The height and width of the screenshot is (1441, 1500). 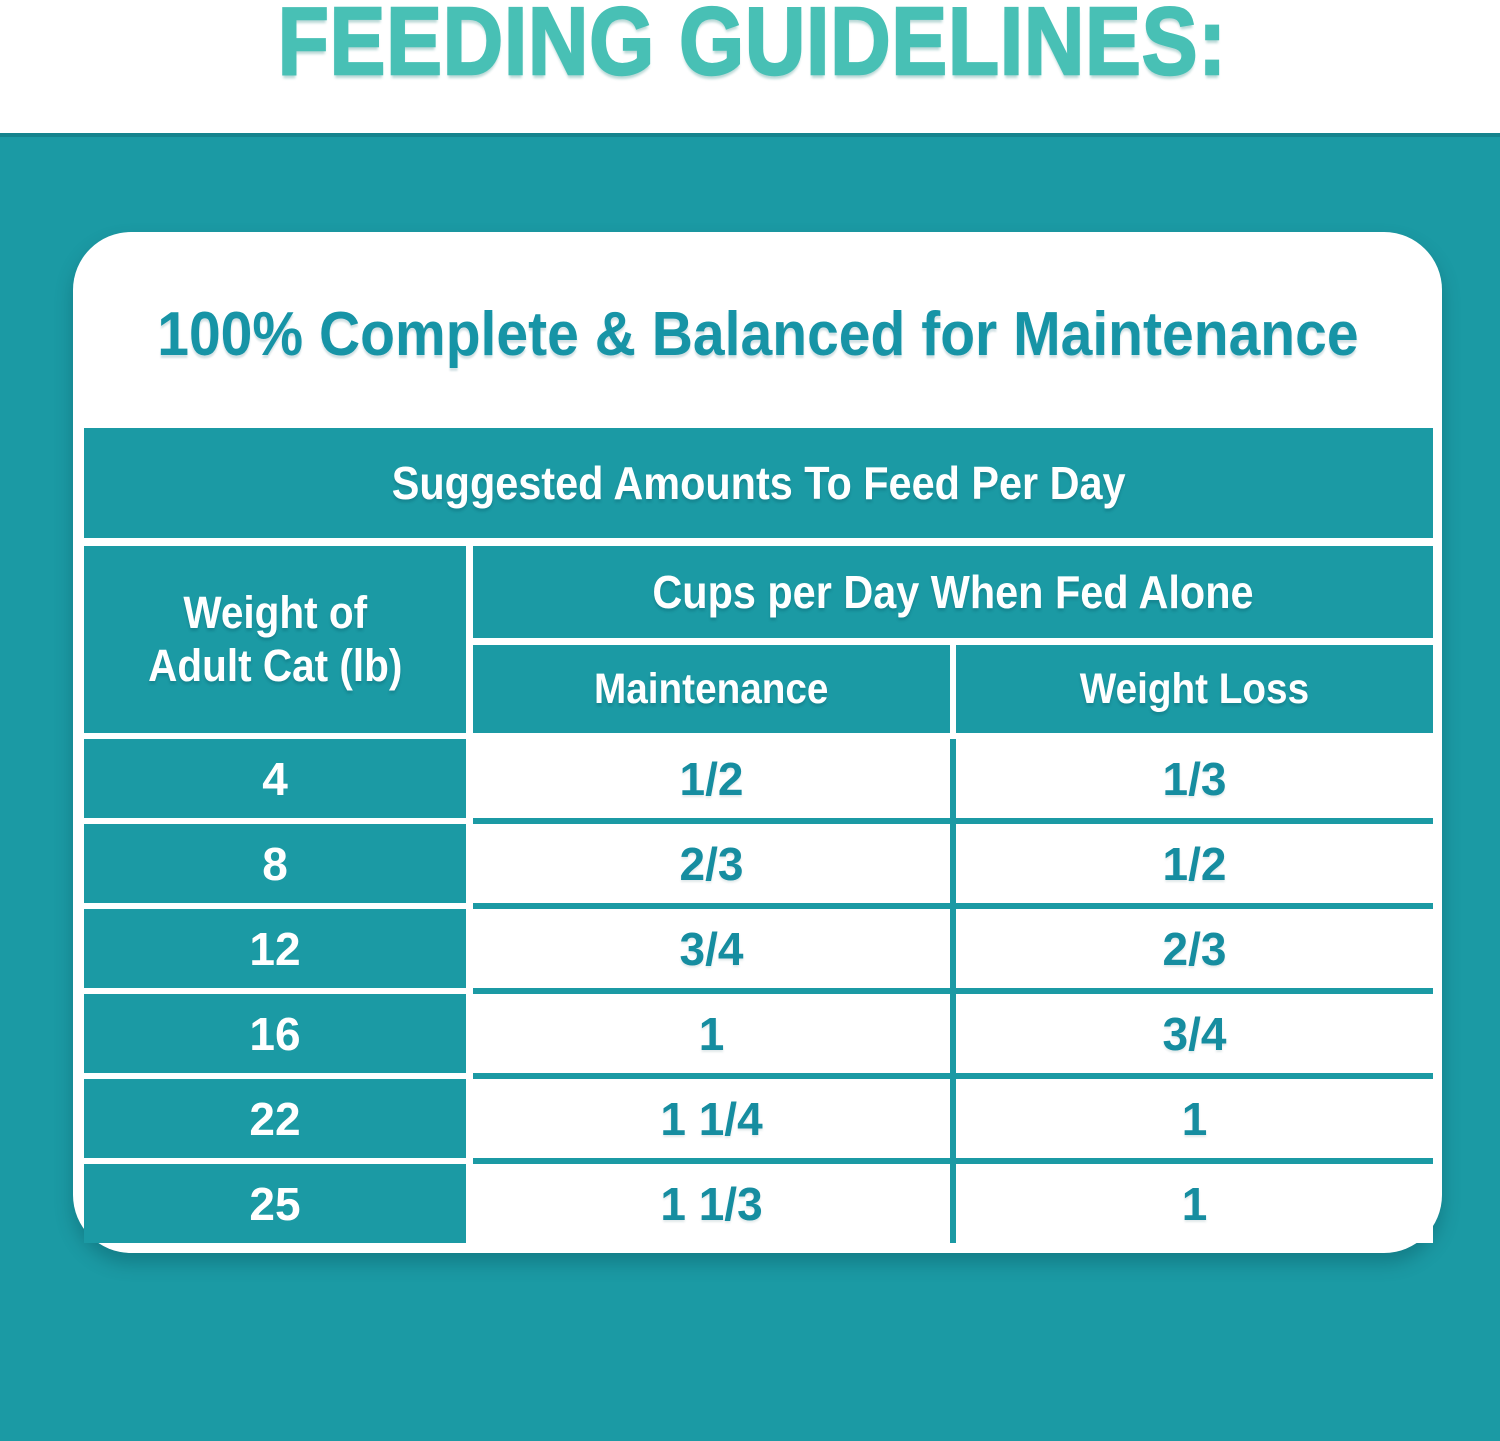 What do you see at coordinates (275, 1118) in the screenshot?
I see `weight-cell: 22` at bounding box center [275, 1118].